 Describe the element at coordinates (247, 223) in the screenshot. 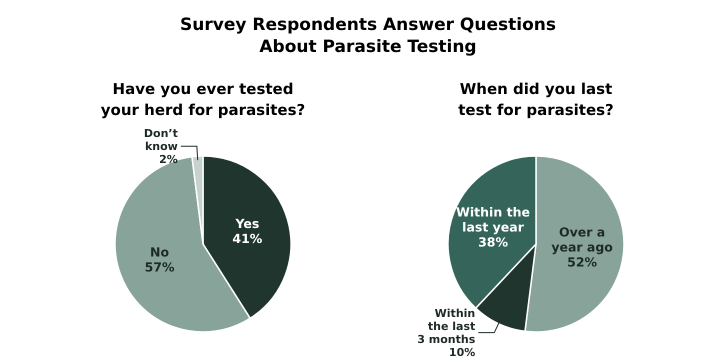

I see `slice-label: Yes` at that location.